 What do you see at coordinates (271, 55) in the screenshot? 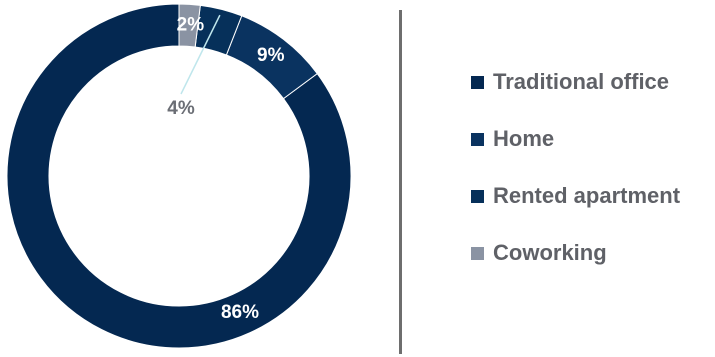
I see `data-label-home: 9%` at bounding box center [271, 55].